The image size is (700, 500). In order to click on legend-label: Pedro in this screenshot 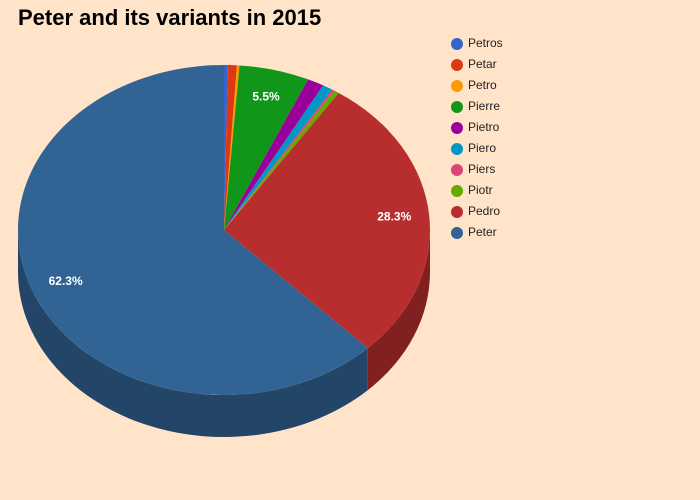, I will do `click(484, 211)`.